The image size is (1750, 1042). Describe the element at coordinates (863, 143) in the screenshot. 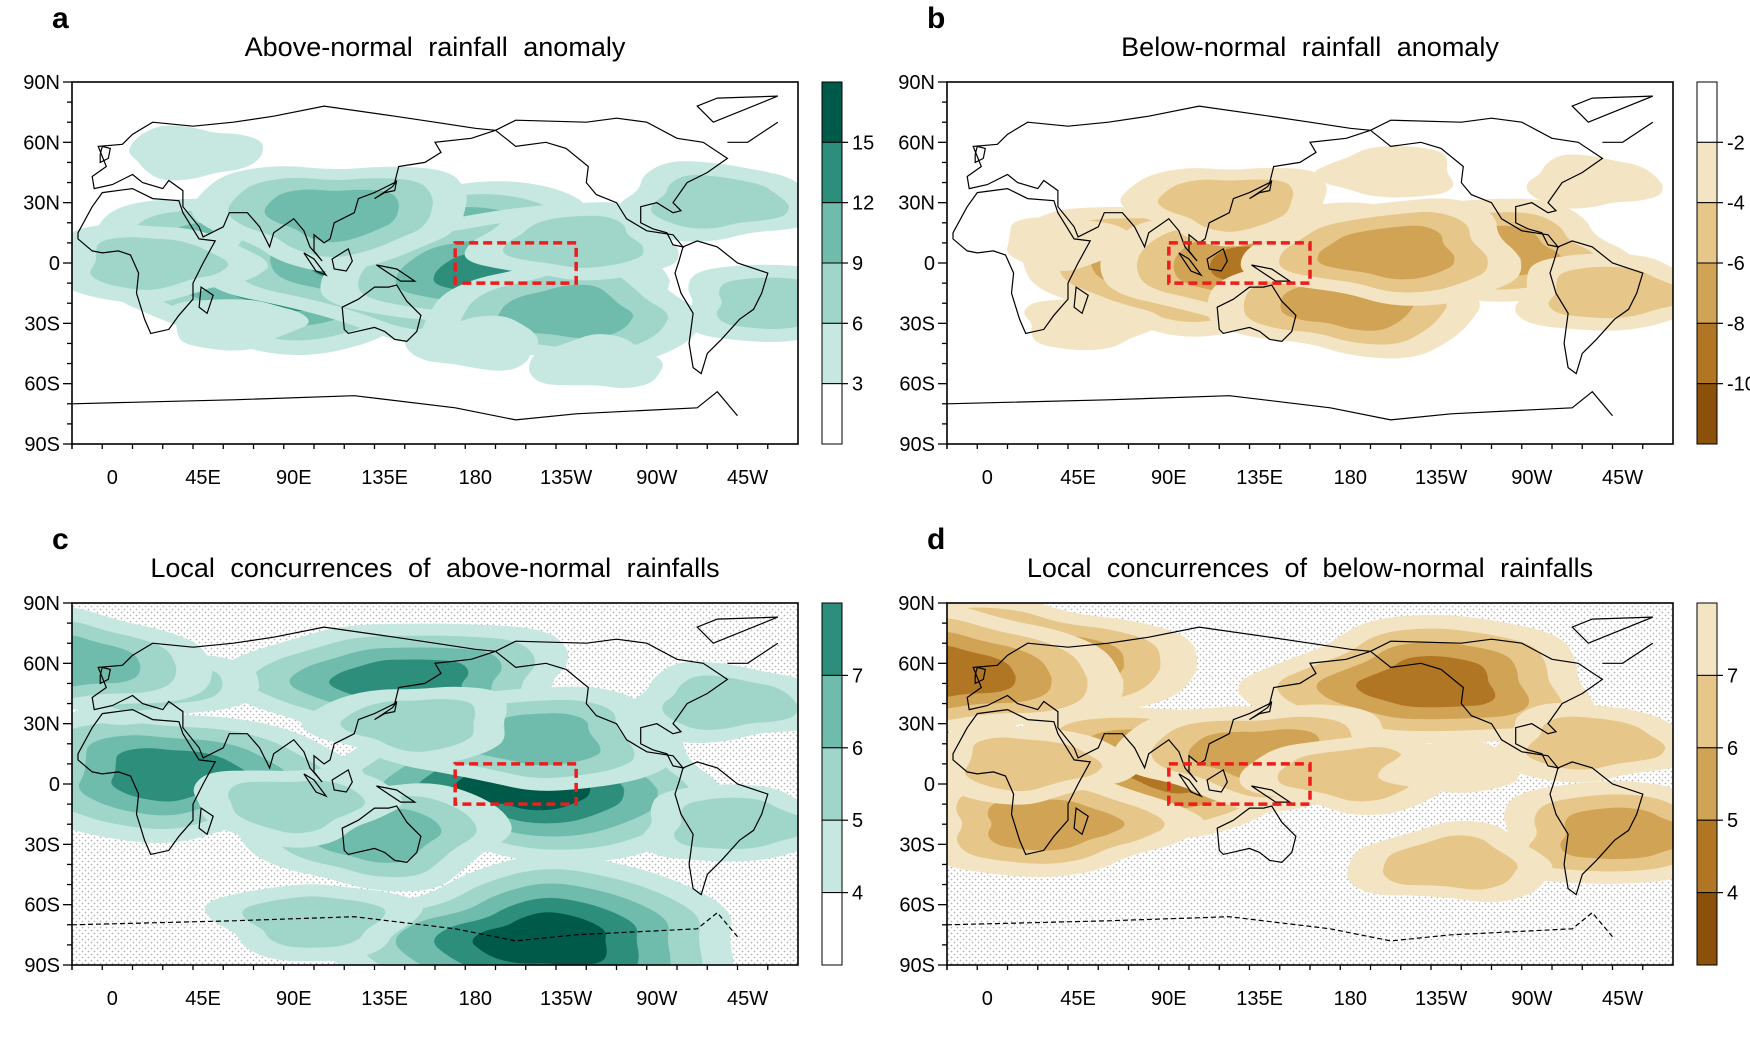

I see `colorbar-tick-label: 15` at that location.